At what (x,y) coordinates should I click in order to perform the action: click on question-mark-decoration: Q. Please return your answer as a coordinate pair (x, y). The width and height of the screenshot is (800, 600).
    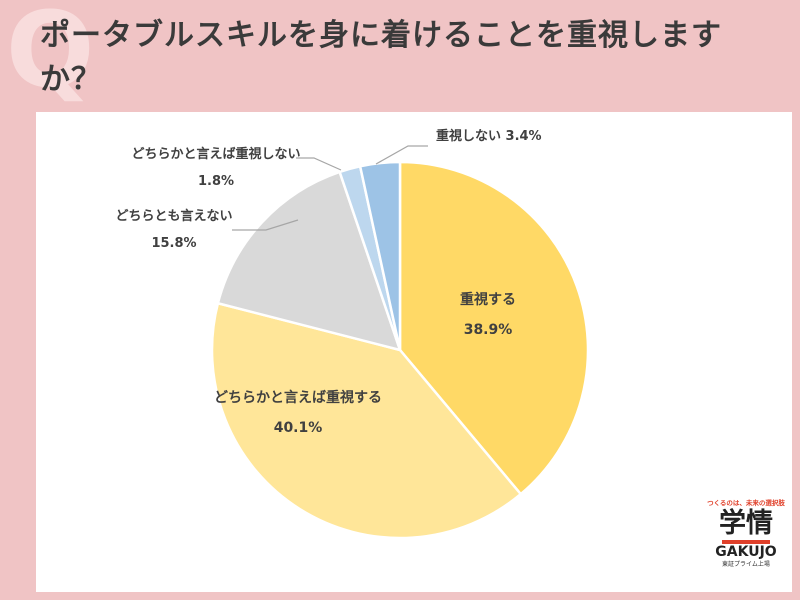
    Looking at the image, I should click on (50, 55).